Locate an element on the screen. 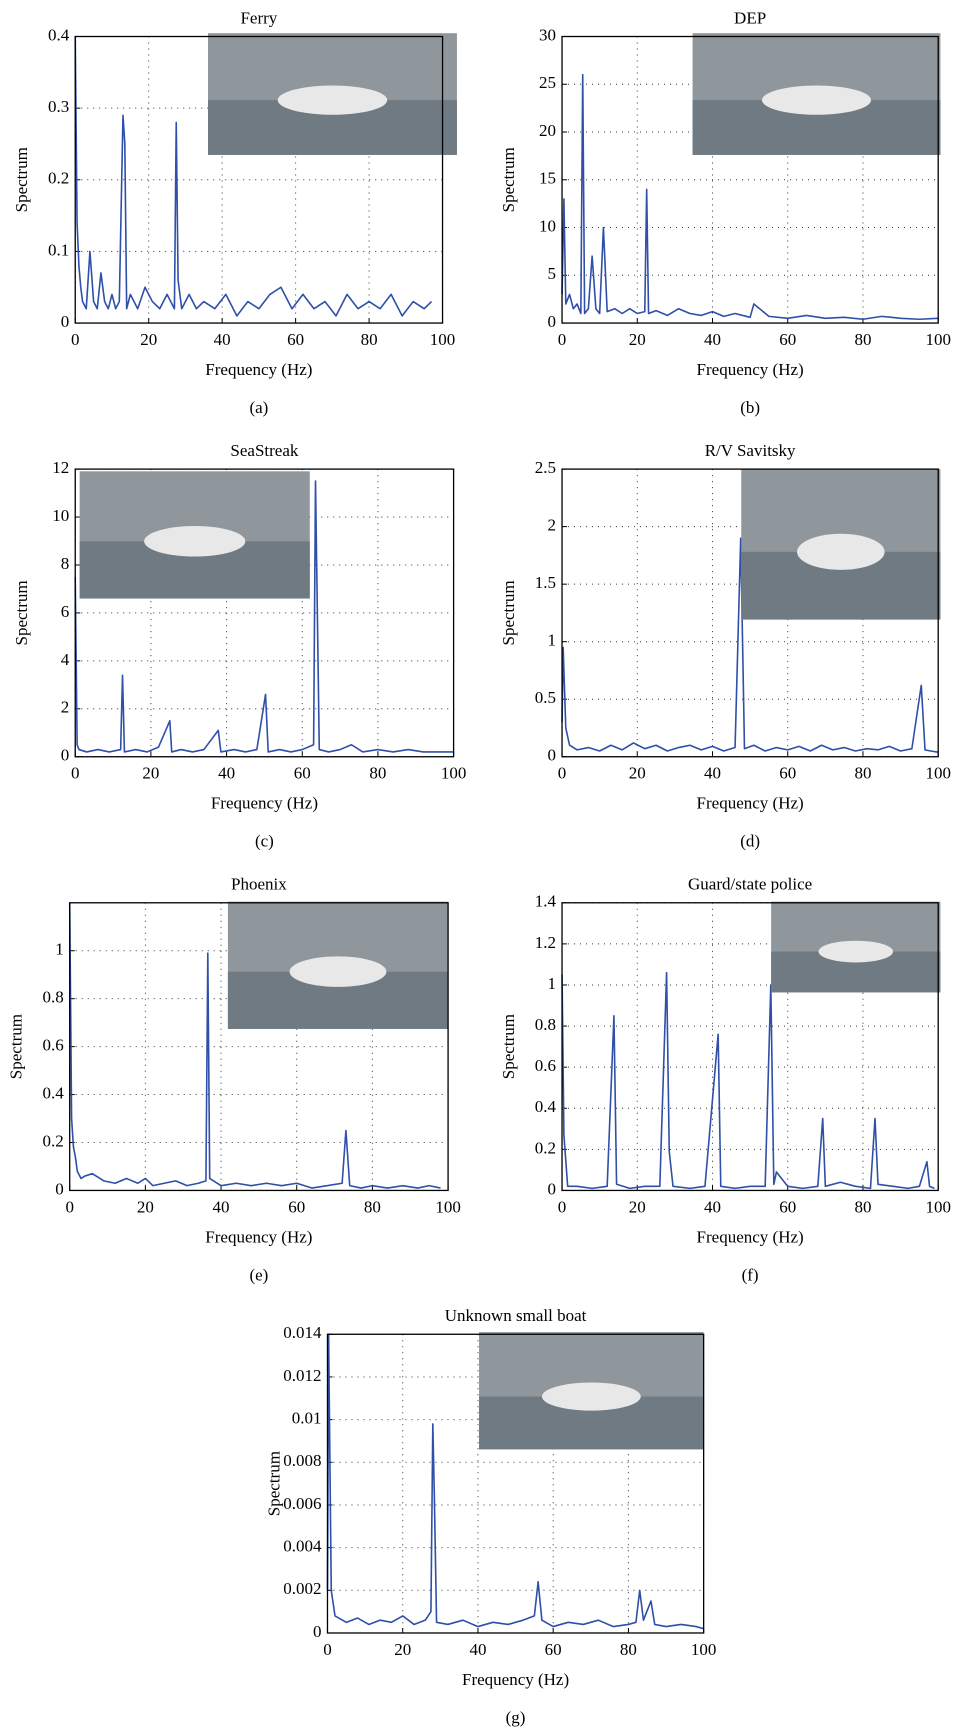  chart-title: SeaStreak is located at coordinates (264, 450).